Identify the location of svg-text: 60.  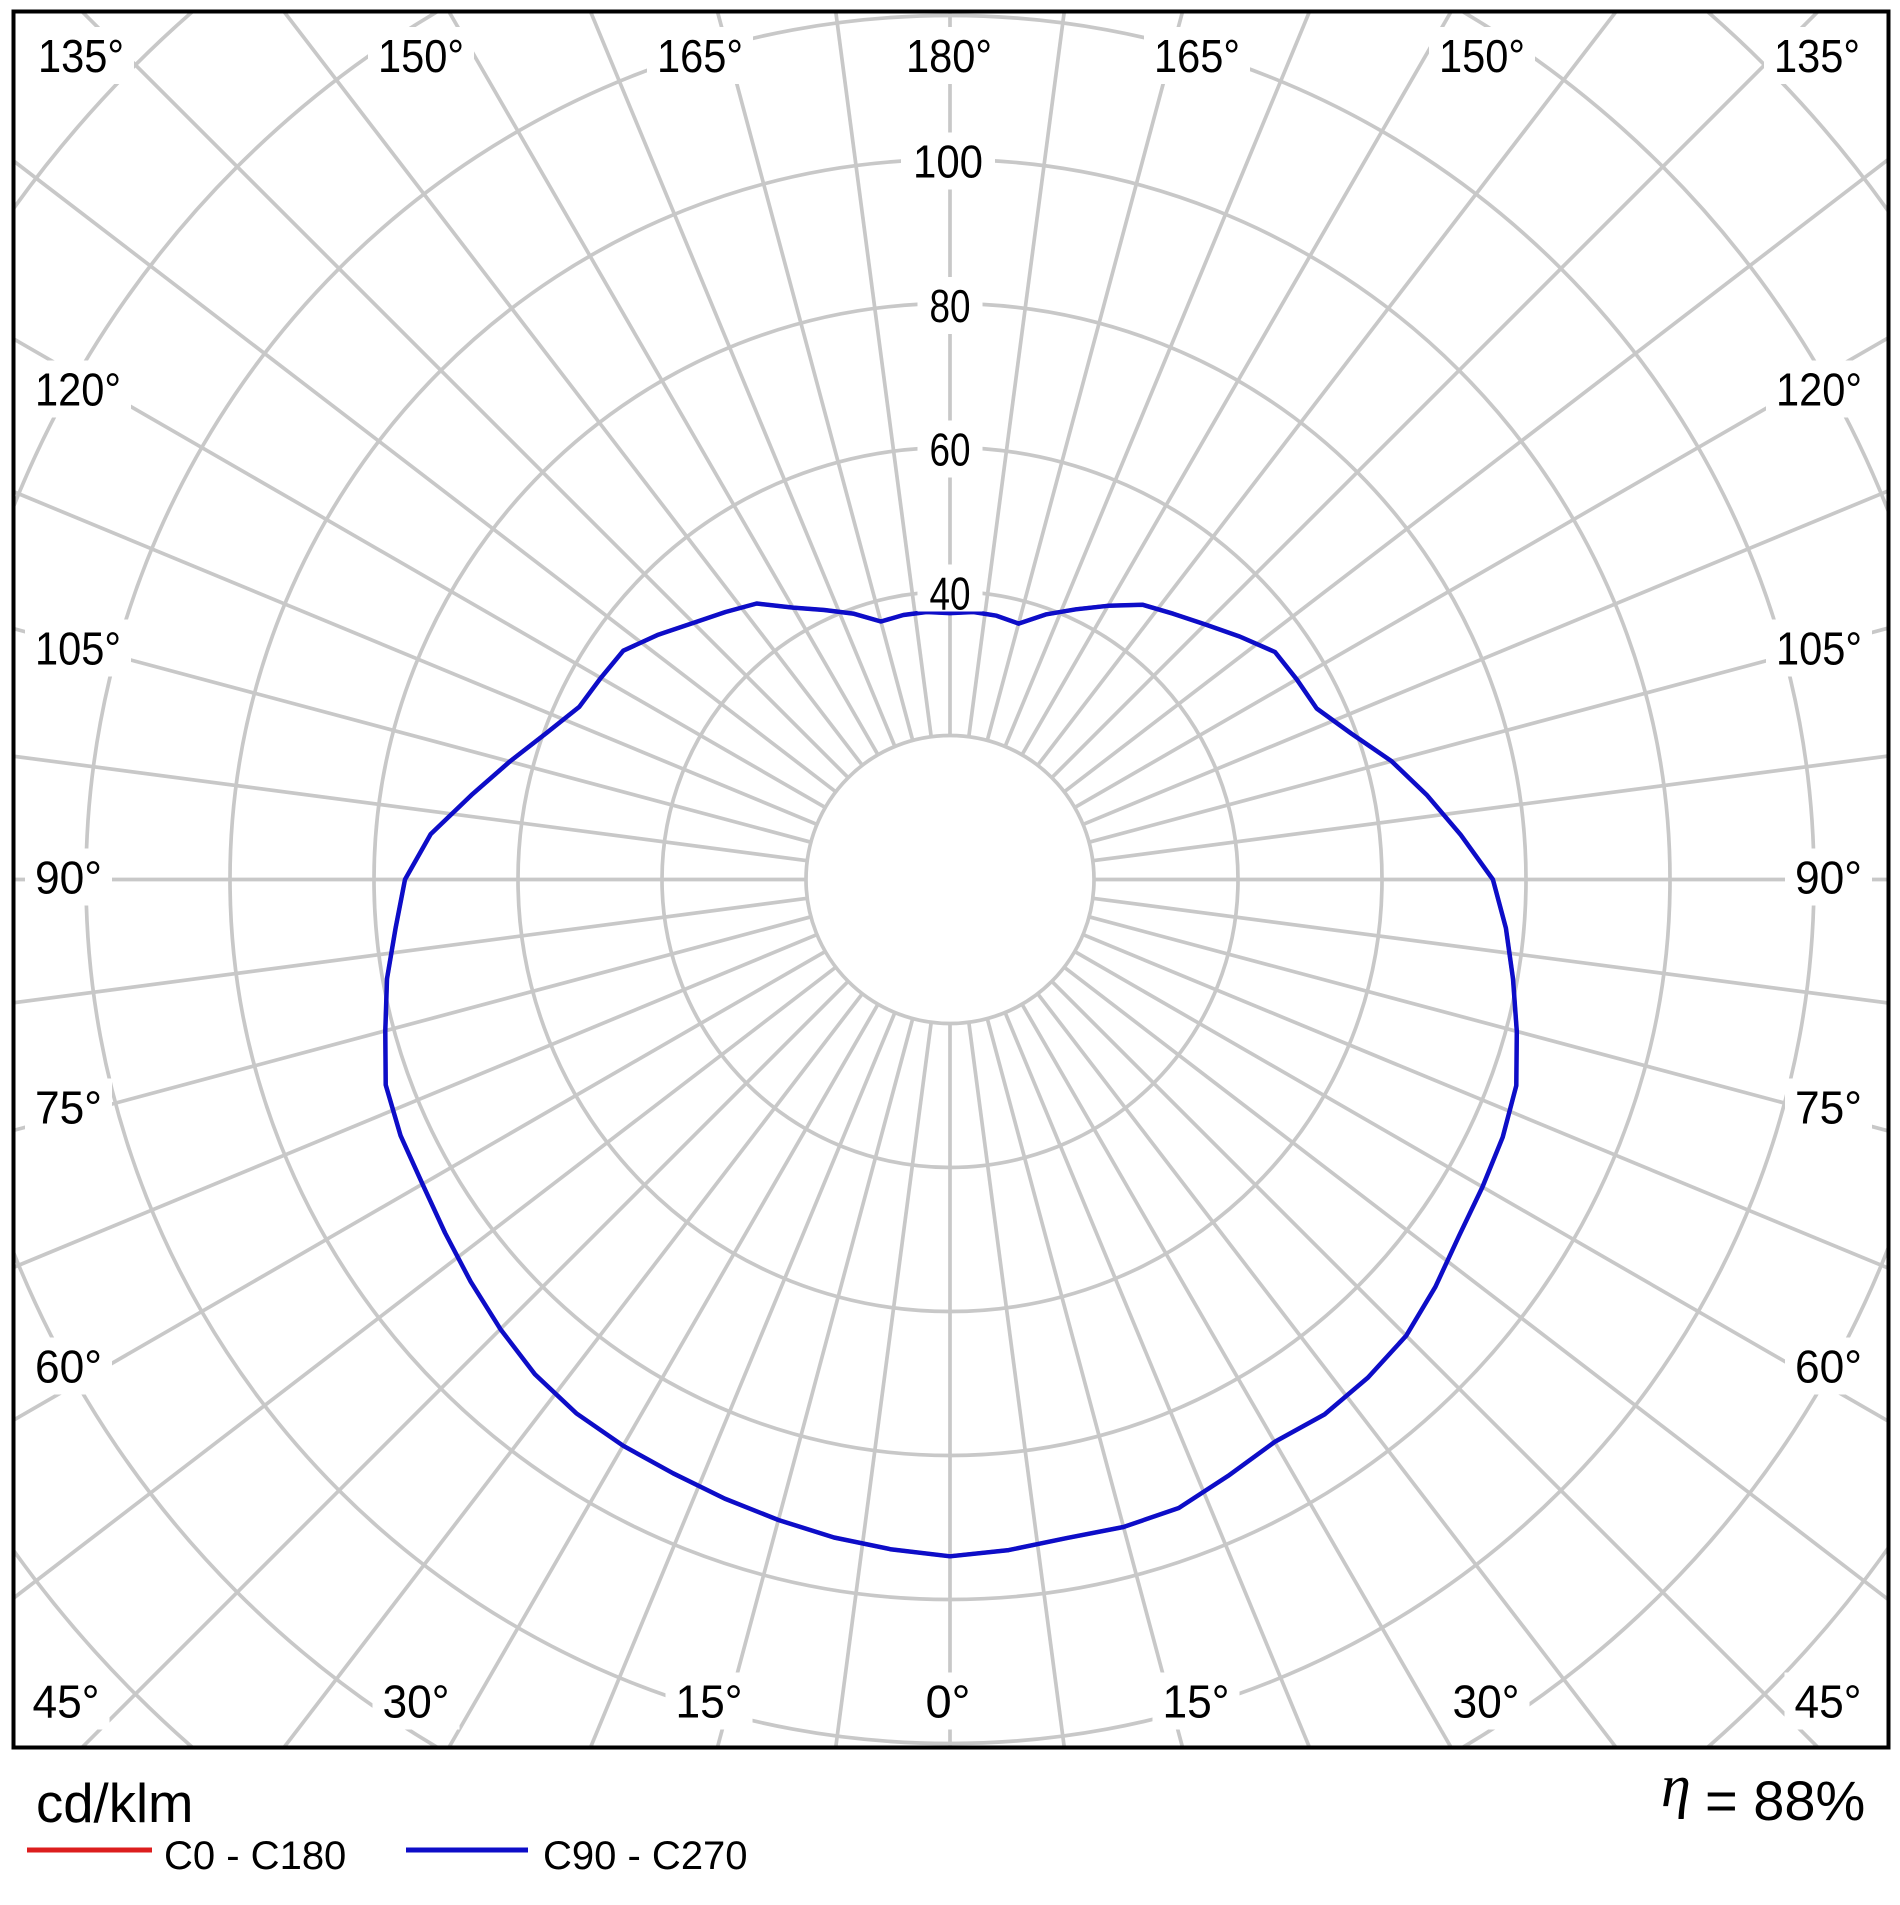
(950, 450).